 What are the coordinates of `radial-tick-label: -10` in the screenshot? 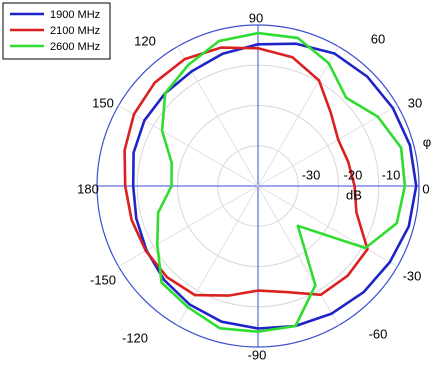 It's located at (391, 174).